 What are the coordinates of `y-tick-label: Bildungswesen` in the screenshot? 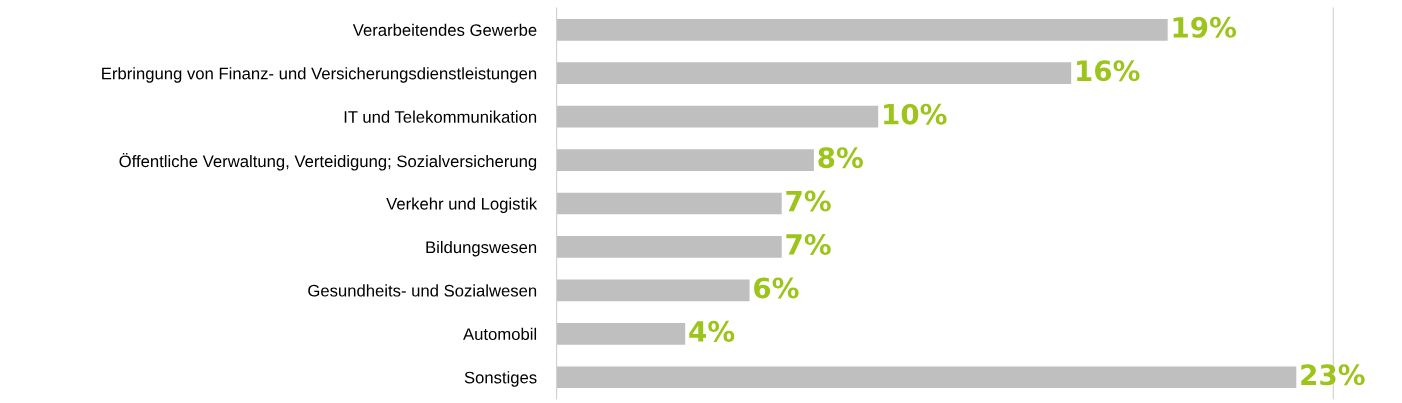 It's located at (481, 248).